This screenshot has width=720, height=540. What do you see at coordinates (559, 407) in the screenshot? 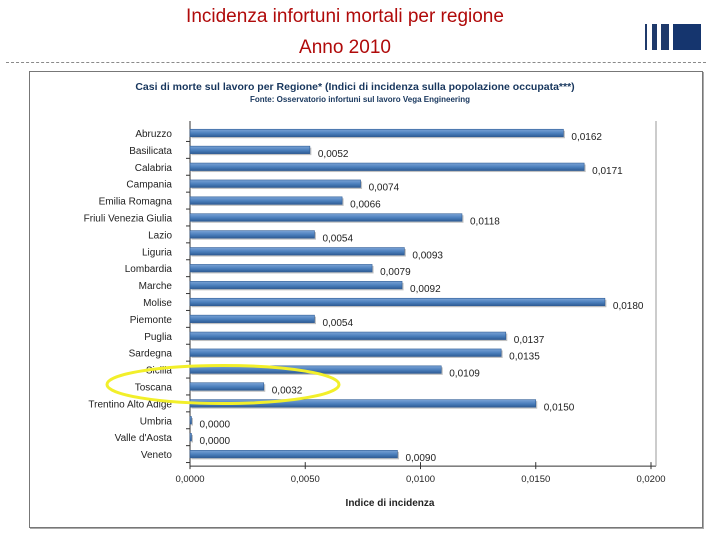
I see `value-label: 0,0150` at bounding box center [559, 407].